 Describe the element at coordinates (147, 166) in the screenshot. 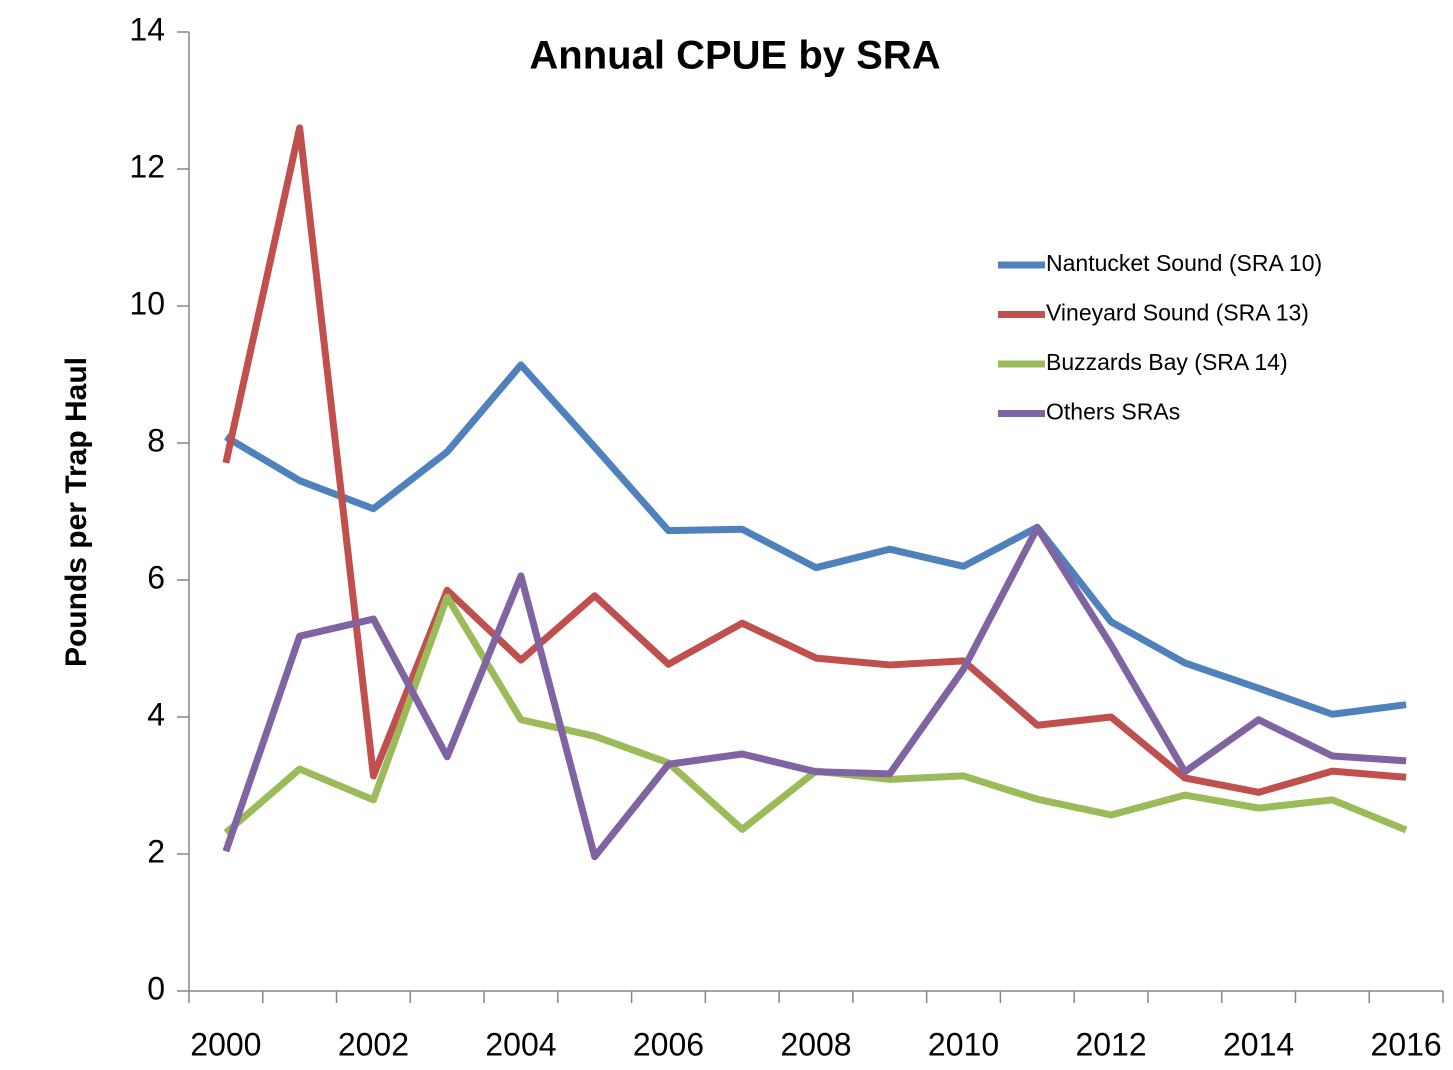

I see `y-tick-label: 12` at that location.